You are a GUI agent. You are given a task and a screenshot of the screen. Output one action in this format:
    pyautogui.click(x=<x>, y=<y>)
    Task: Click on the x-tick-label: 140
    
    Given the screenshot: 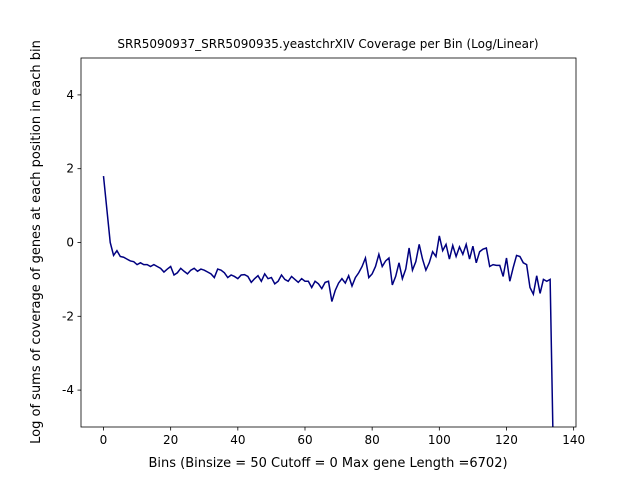 What is the action you would take?
    pyautogui.click(x=573, y=440)
    